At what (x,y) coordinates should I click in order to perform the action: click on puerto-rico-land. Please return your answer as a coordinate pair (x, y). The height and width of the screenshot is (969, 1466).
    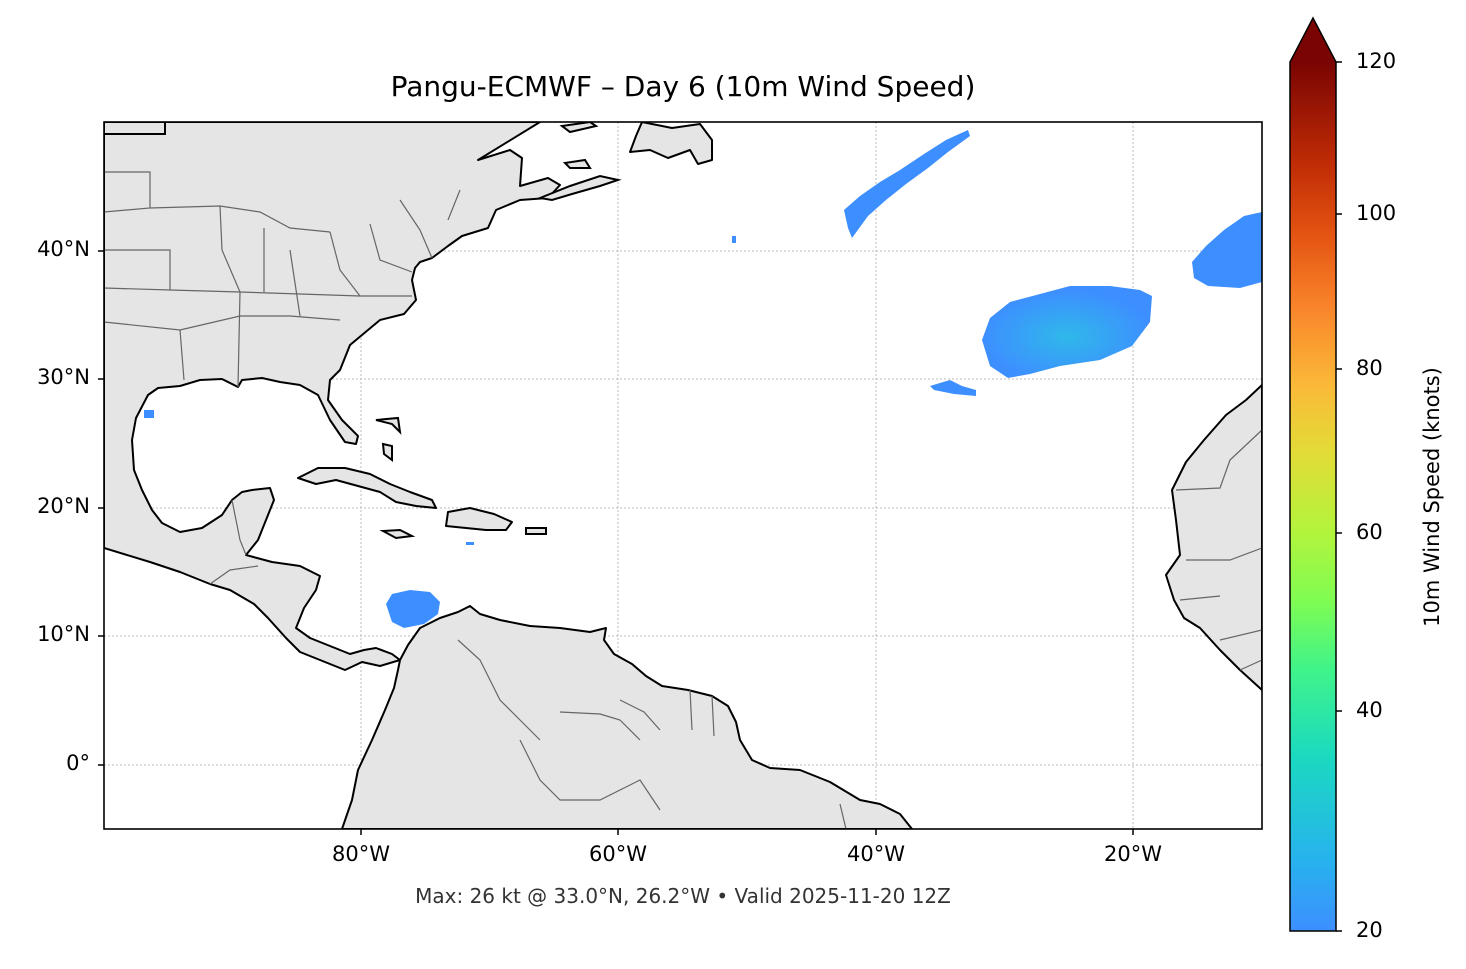
    Looking at the image, I should click on (536, 531).